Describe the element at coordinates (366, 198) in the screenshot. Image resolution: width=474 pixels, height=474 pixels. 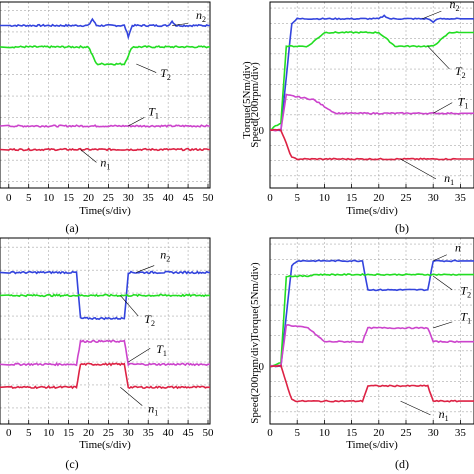
I see `x-tick-labels-b: 0 5 10 15 20 25 30 35` at that location.